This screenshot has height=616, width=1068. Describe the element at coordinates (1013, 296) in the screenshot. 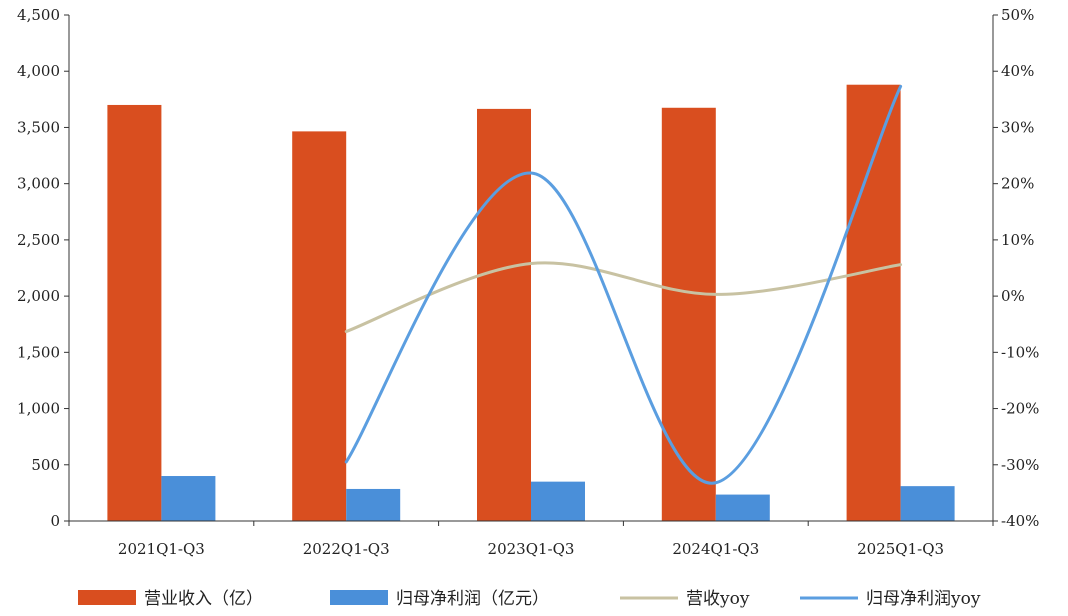

I see `right-tick-label: 0%` at that location.